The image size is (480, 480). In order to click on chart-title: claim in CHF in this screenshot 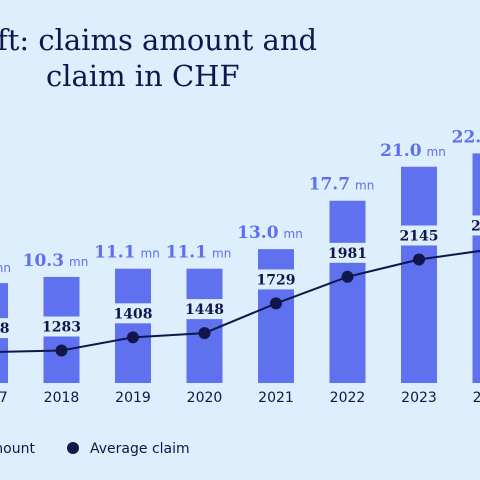, I will do `click(143, 76)`.